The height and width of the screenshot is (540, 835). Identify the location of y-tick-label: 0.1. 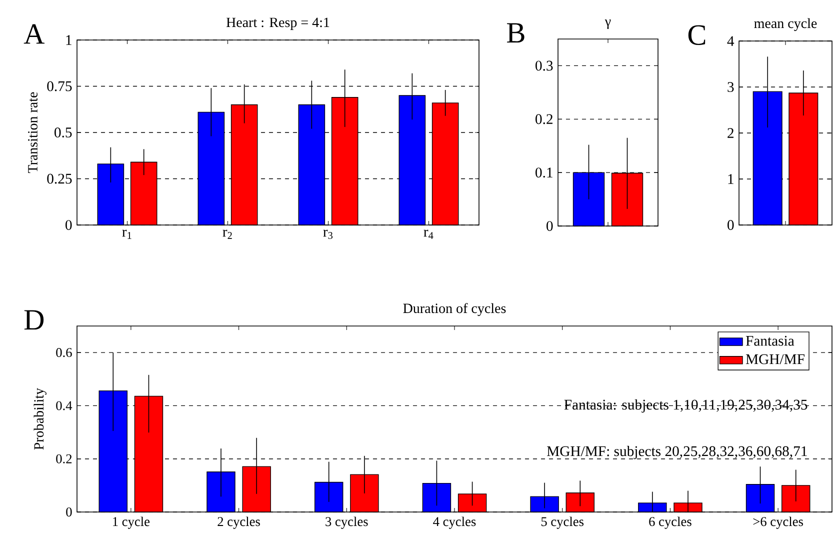
(544, 173).